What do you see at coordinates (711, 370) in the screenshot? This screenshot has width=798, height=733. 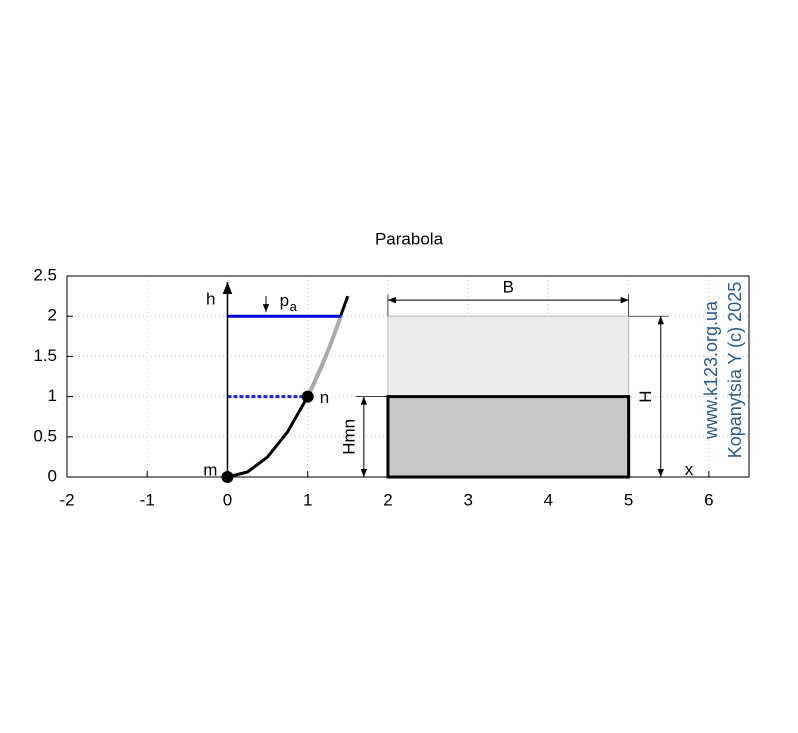 I see `watermark: www.k123.org.ua` at bounding box center [711, 370].